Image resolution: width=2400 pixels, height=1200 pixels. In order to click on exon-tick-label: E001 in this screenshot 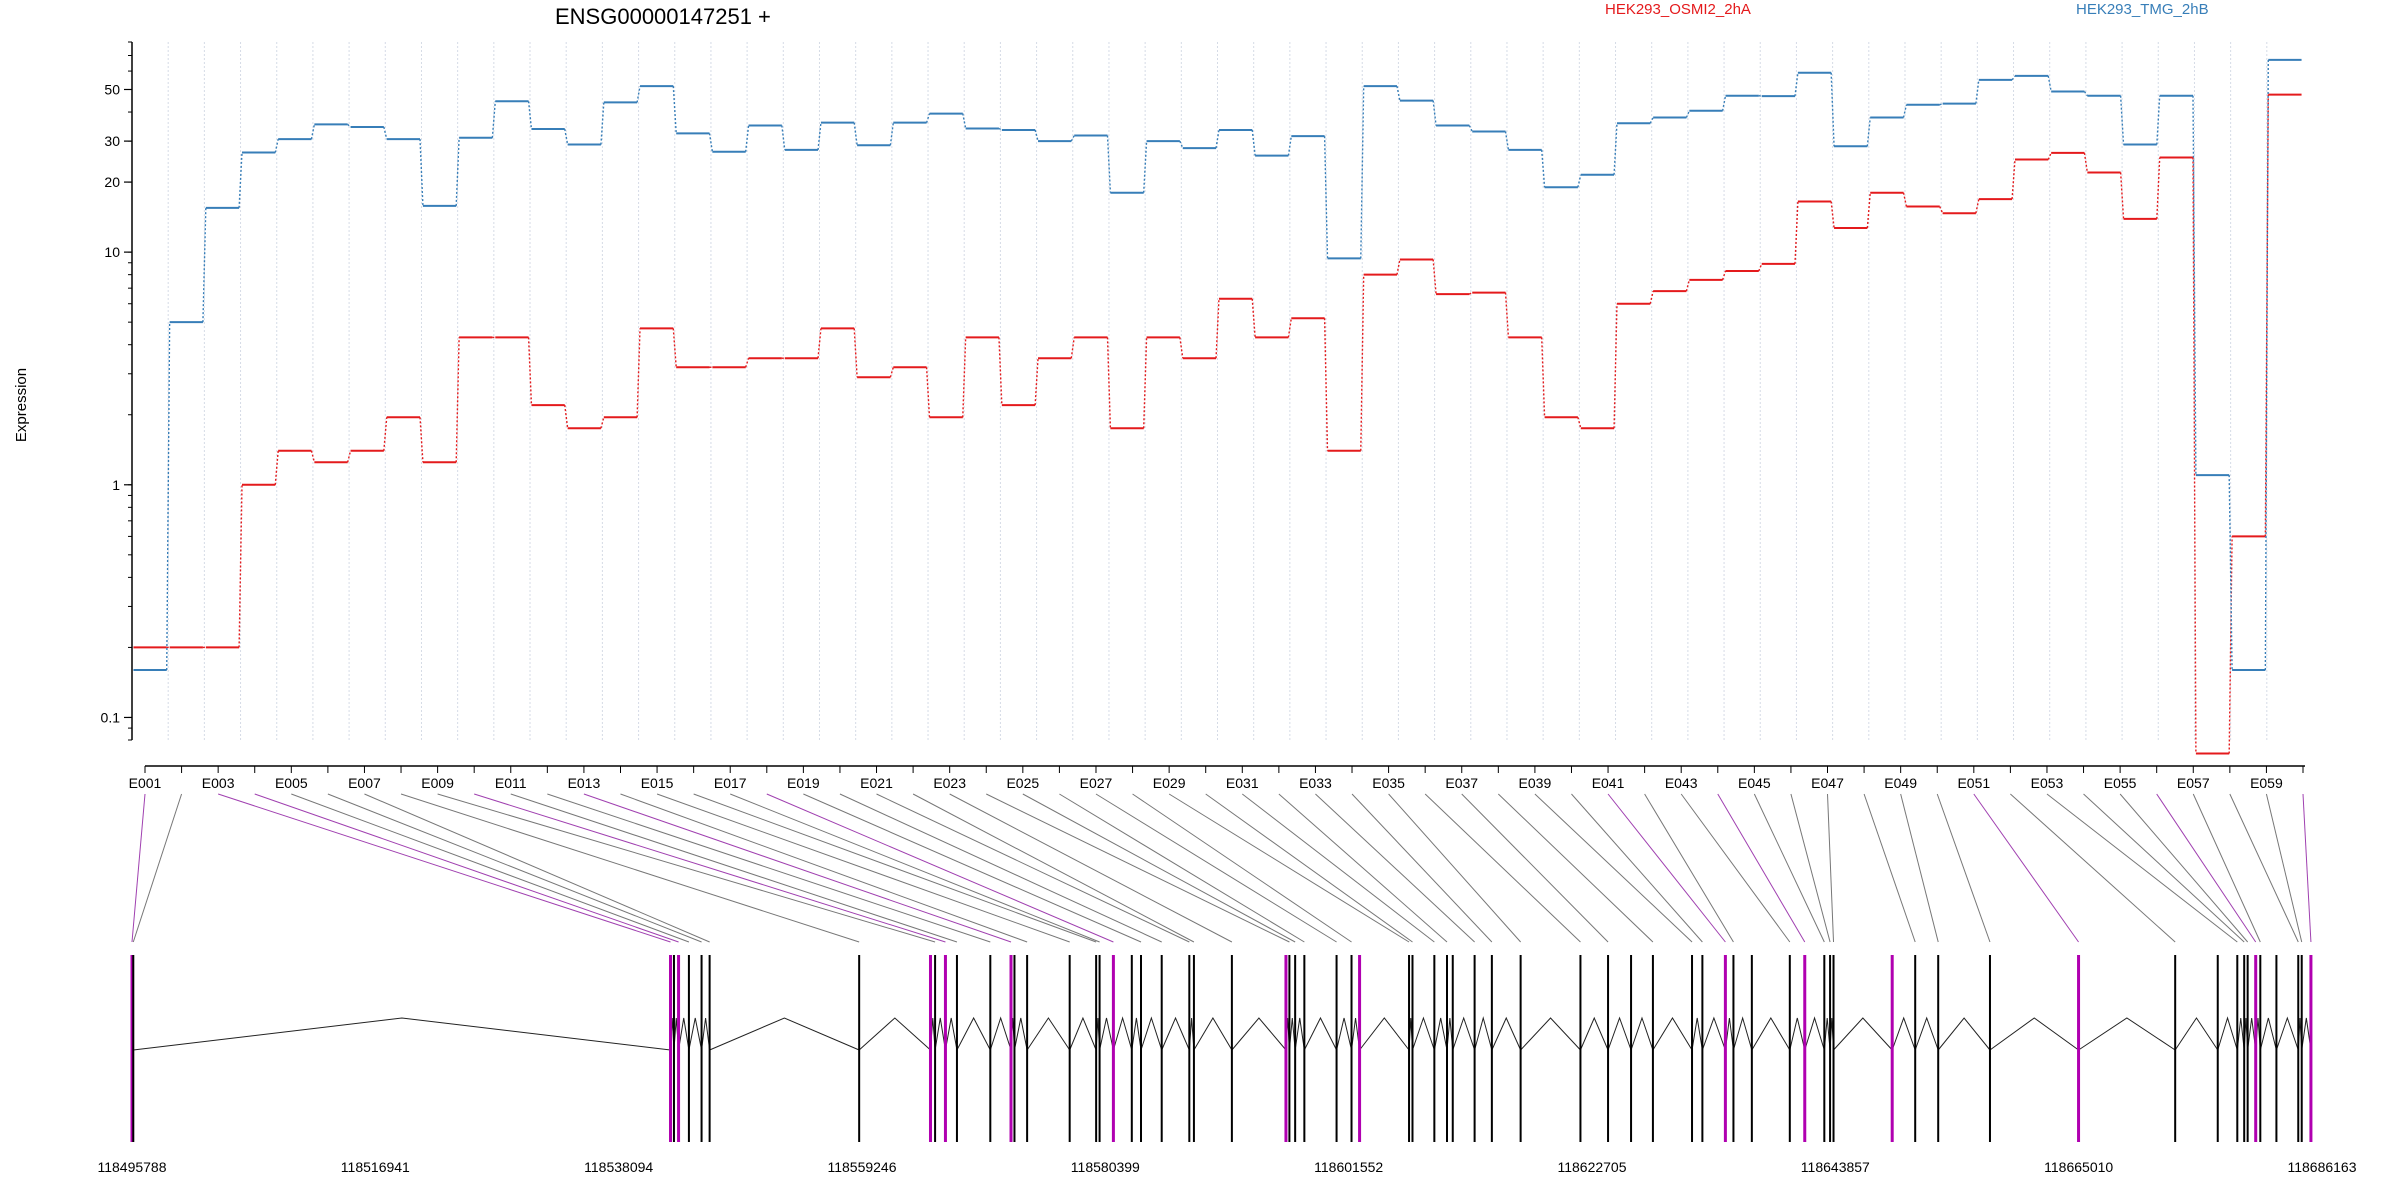, I will do `click(145, 783)`.